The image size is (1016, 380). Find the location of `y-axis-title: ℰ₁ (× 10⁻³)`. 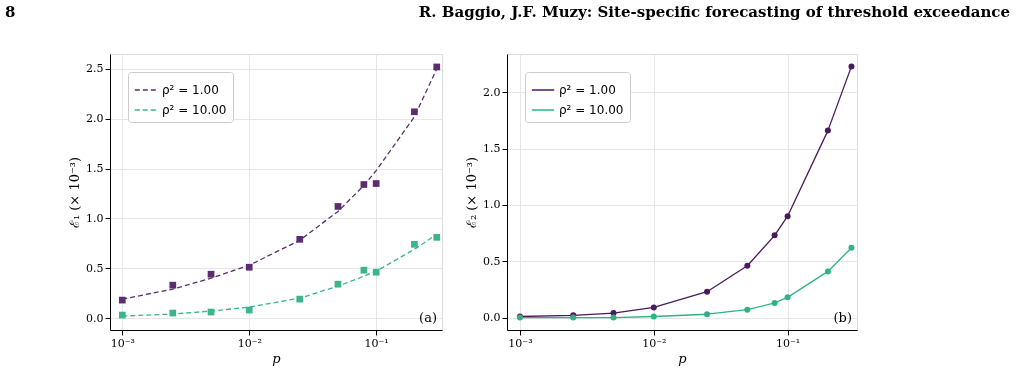

y-axis-title: ℰ₁ (× 10⁻³) is located at coordinates (75, 192).